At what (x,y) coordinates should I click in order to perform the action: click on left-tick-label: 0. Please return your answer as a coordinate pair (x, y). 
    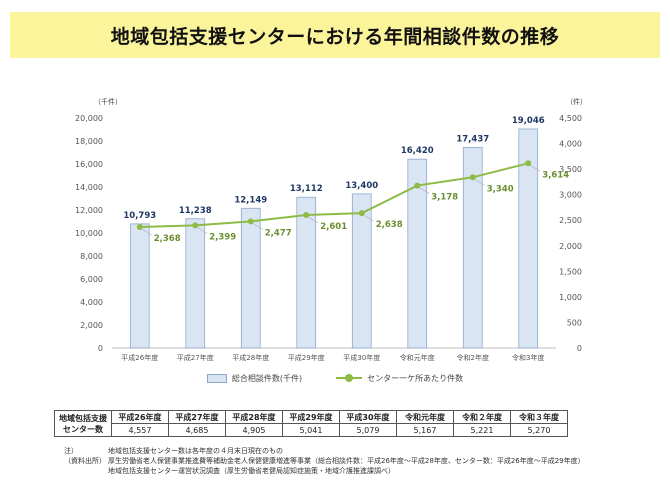
    Looking at the image, I should click on (100, 348).